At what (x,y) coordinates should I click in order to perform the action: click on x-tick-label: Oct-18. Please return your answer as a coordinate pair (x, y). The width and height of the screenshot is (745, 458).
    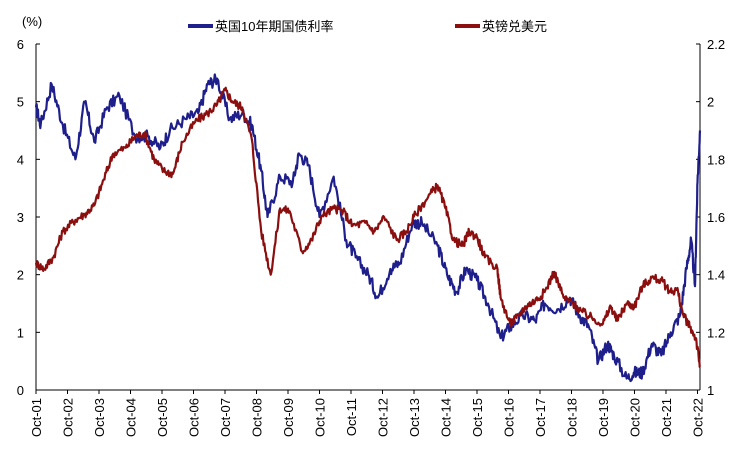
    Looking at the image, I should click on (571, 417).